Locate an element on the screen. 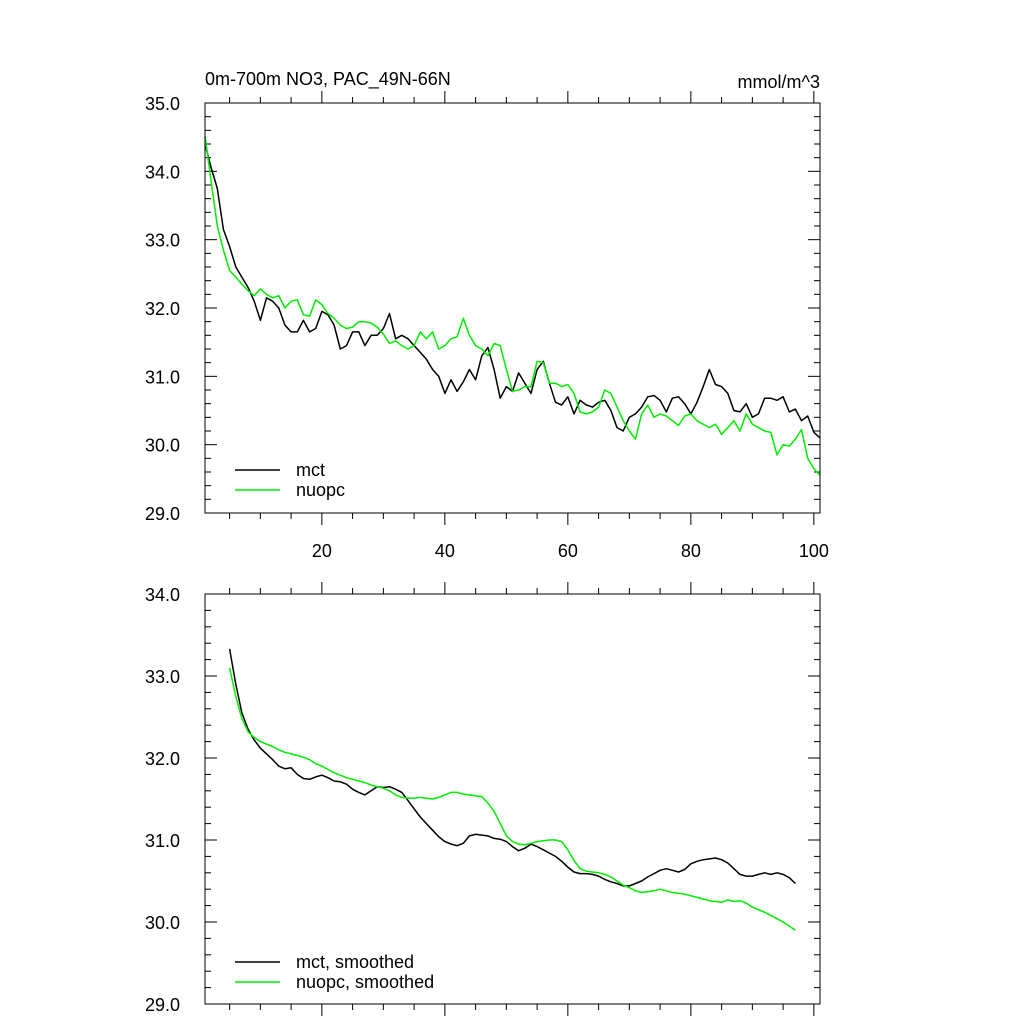 Image resolution: width=1024 pixels, height=1024 pixels. legend-label-nuopc: nuopc is located at coordinates (320, 490).